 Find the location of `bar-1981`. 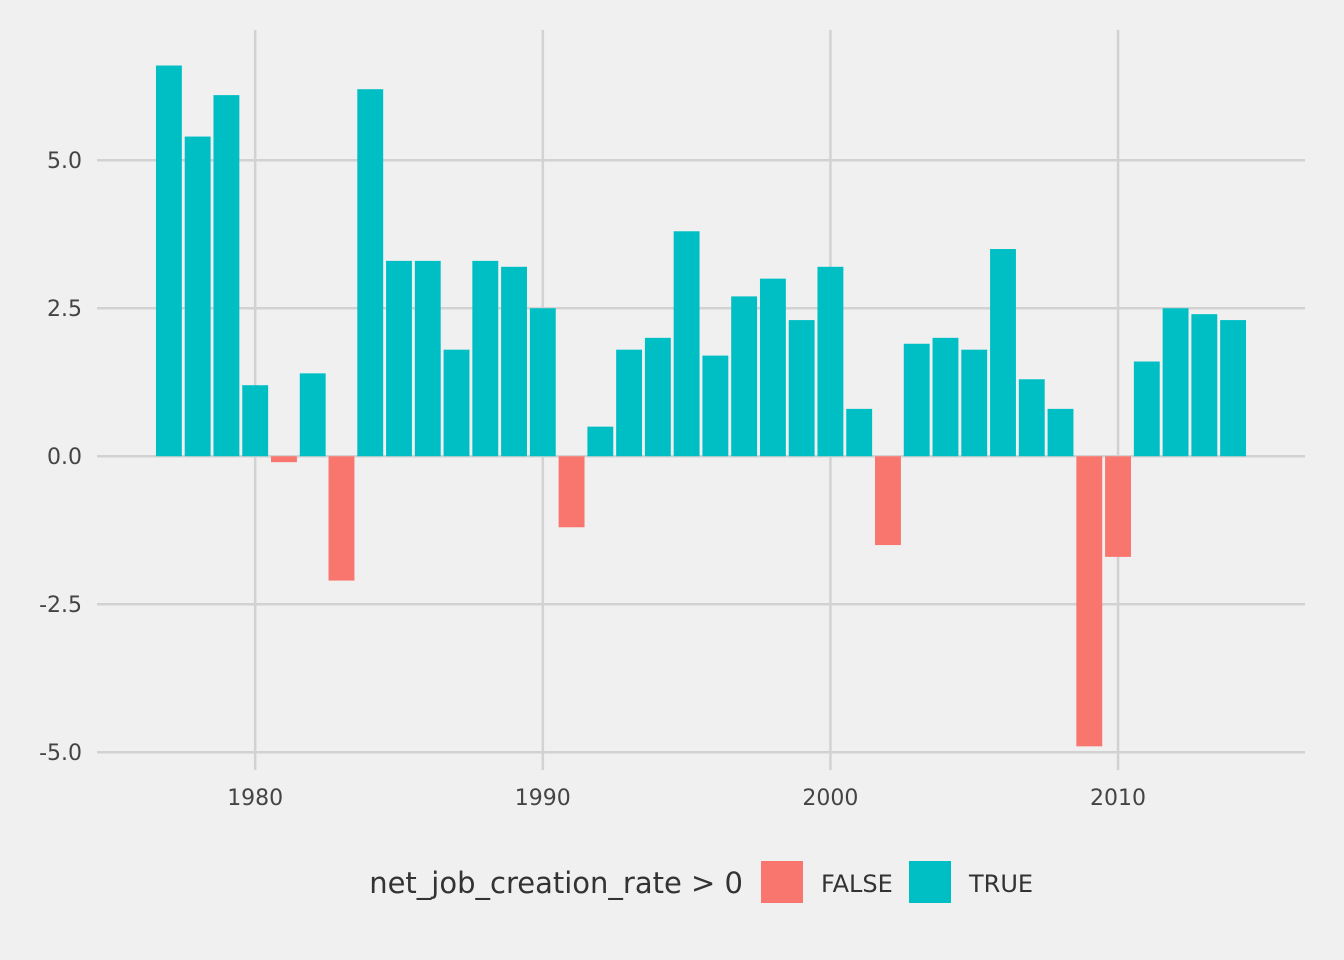

bar-1981 is located at coordinates (284, 459).